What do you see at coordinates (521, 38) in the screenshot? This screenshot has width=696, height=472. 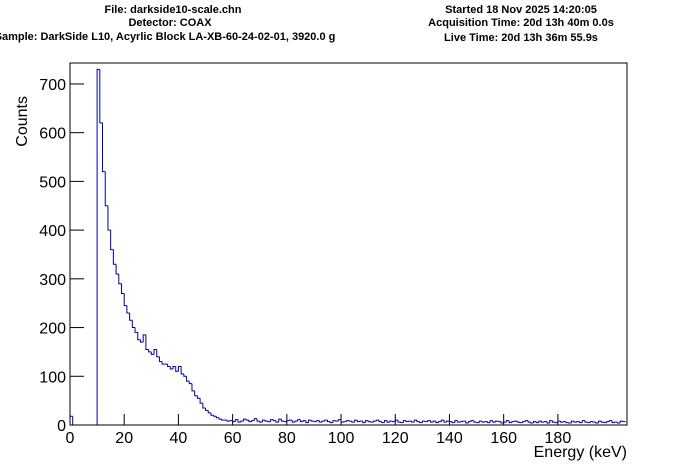 I see `header-text: Live Time: 20d 13h 36m 55.9s` at bounding box center [521, 38].